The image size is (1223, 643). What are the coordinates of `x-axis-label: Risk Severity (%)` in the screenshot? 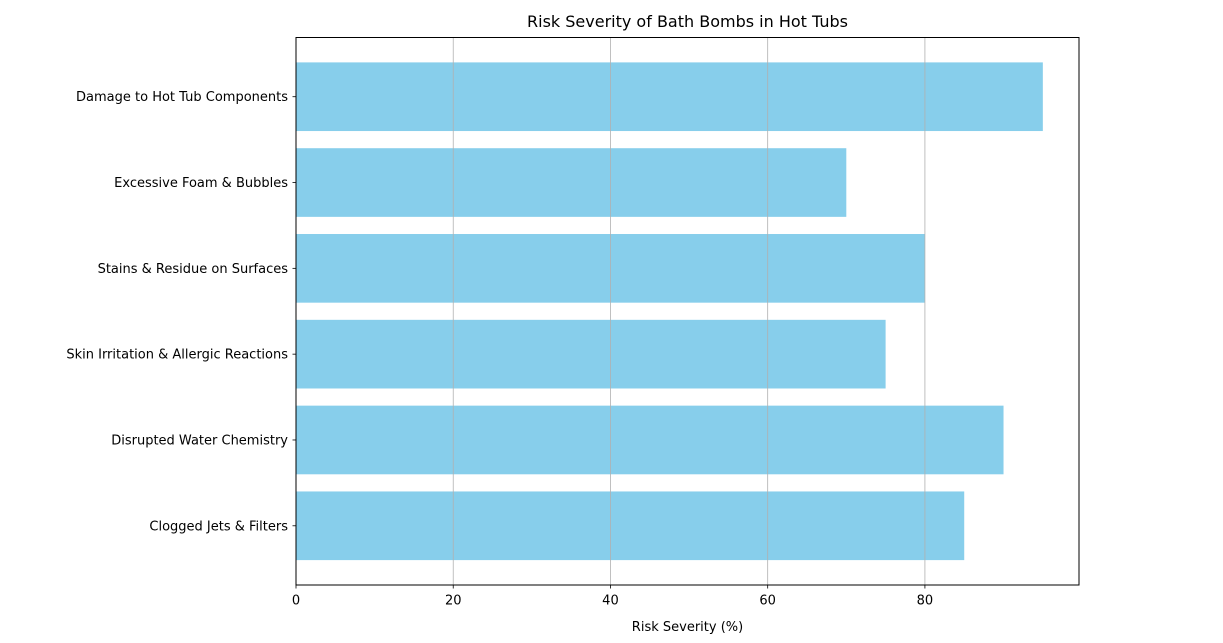 It's located at (687, 627).